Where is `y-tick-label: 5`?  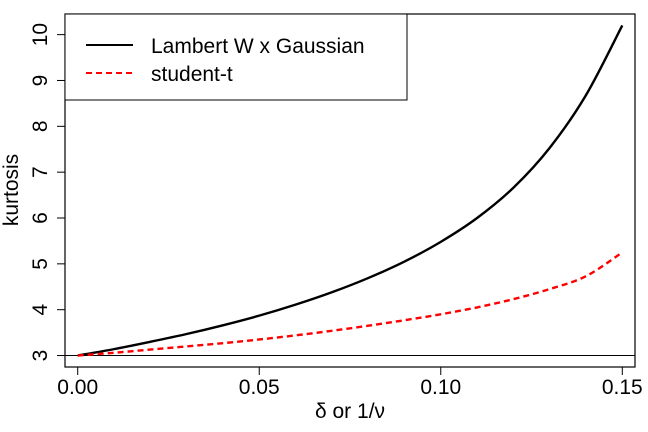 y-tick-label: 5 is located at coordinates (40, 264).